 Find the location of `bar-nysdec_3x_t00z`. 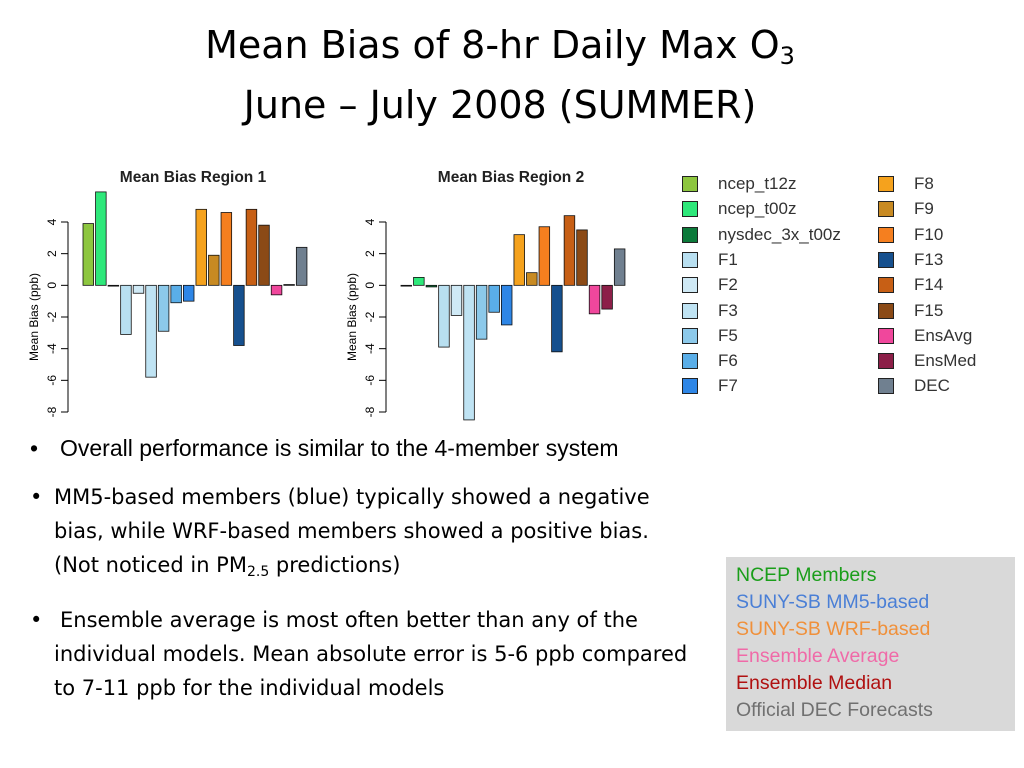

bar-nysdec_3x_t00z is located at coordinates (431, 286).